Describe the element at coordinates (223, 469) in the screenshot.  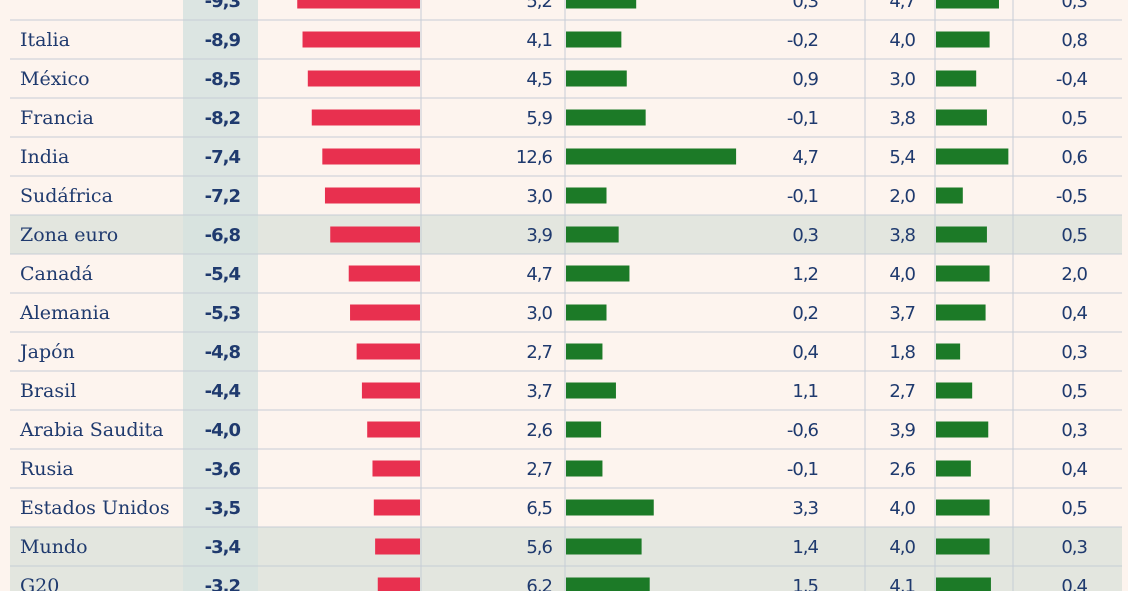
I see `value-col1: -3,6` at that location.